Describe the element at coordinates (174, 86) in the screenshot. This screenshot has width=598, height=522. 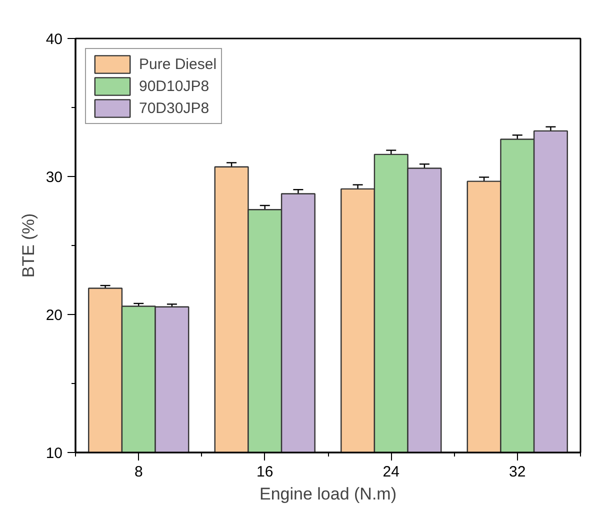
I see `legend-label: 90D10JP8` at that location.